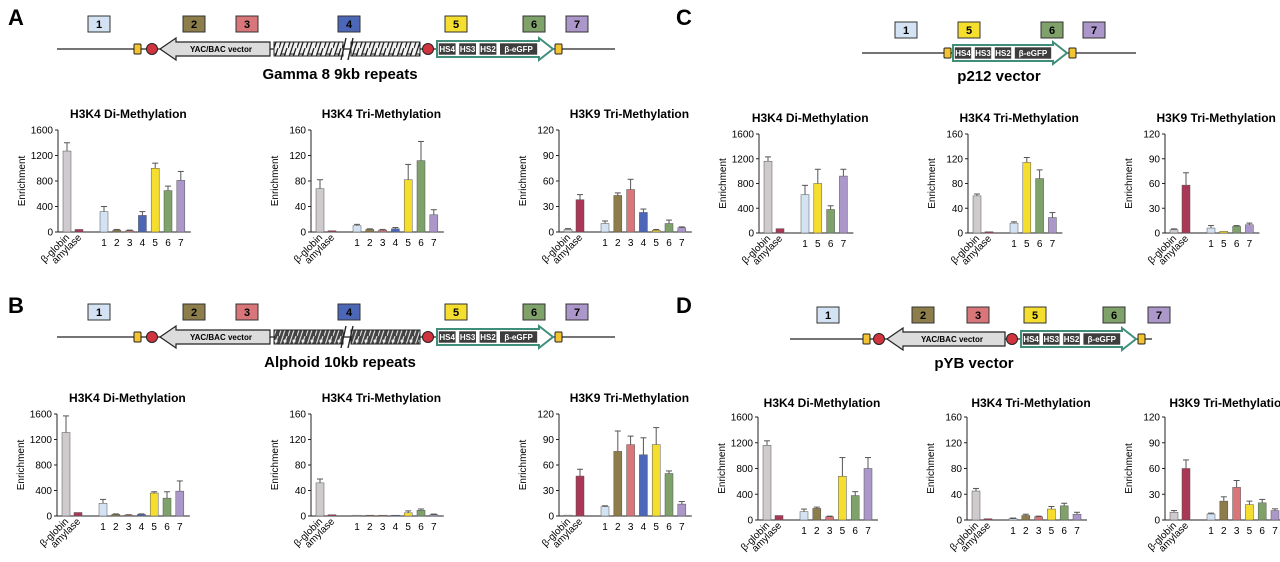 The image size is (1280, 562). What do you see at coordinates (817, 531) in the screenshot?
I see `x-category-label: 2` at bounding box center [817, 531].